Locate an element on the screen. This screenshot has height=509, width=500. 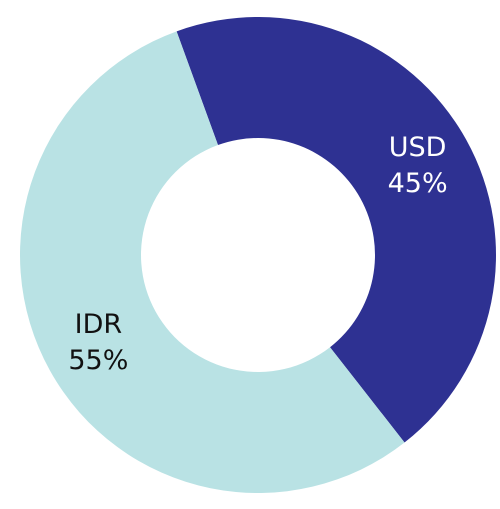
slice-value-label: 55% is located at coordinates (98, 360).